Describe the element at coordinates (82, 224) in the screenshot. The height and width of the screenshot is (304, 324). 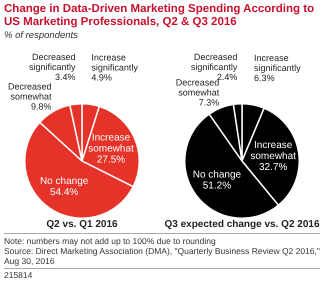
I see `text: Q2 vs. Q1 2016` at that location.